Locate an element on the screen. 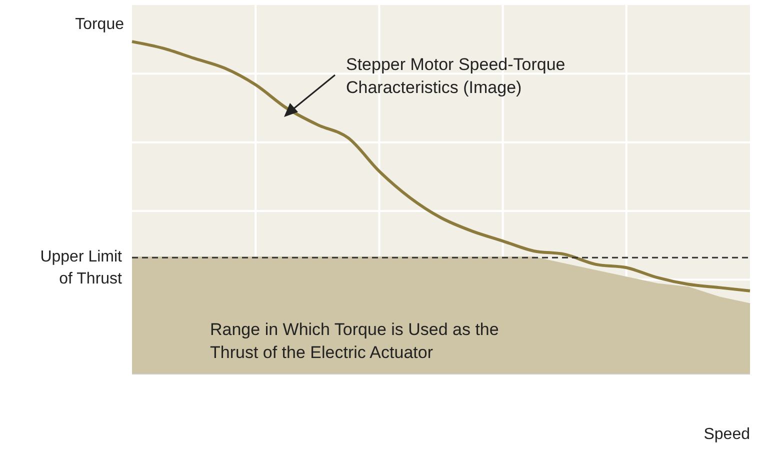 This screenshot has width=760, height=460. ref-line-label: Upper Limit of Thrust is located at coordinates (81, 268).